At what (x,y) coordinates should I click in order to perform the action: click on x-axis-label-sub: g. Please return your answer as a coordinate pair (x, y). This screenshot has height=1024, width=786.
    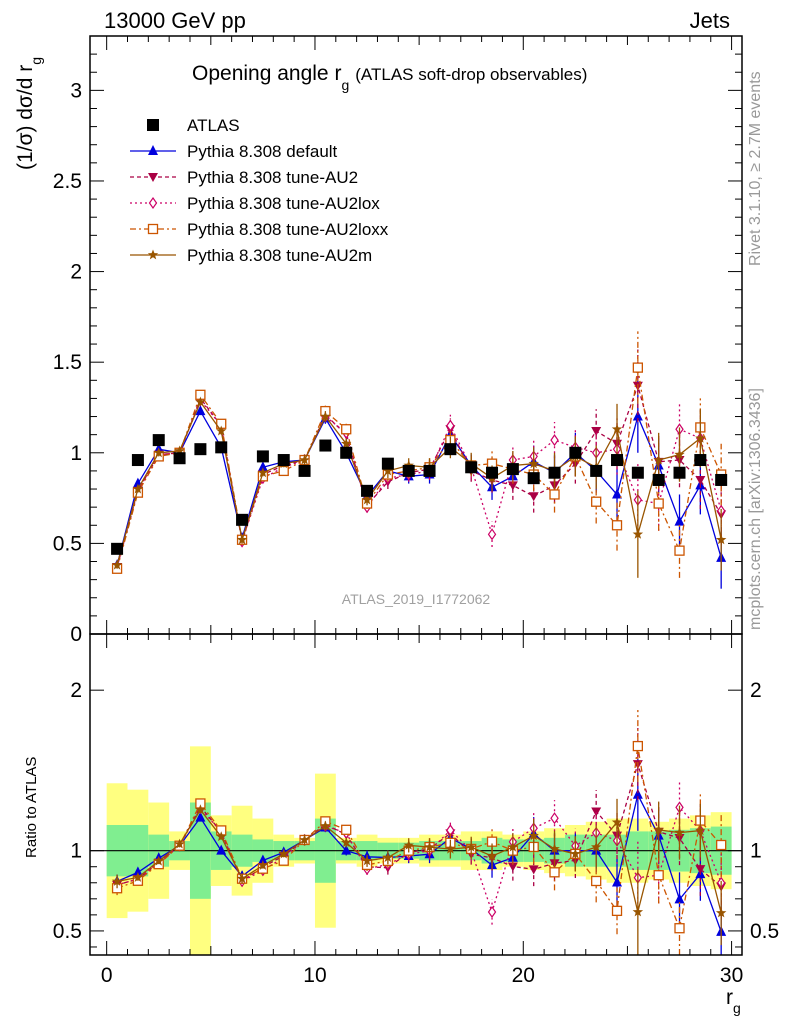
    Looking at the image, I should click on (737, 1008).